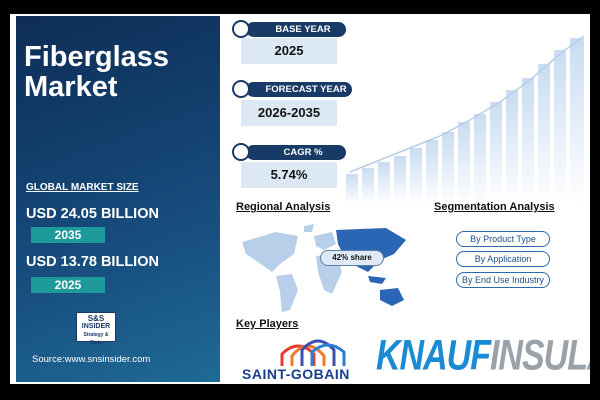 The width and height of the screenshot is (600, 400). I want to click on market-size-label: GLOBAL MARKET SIZE, so click(82, 187).